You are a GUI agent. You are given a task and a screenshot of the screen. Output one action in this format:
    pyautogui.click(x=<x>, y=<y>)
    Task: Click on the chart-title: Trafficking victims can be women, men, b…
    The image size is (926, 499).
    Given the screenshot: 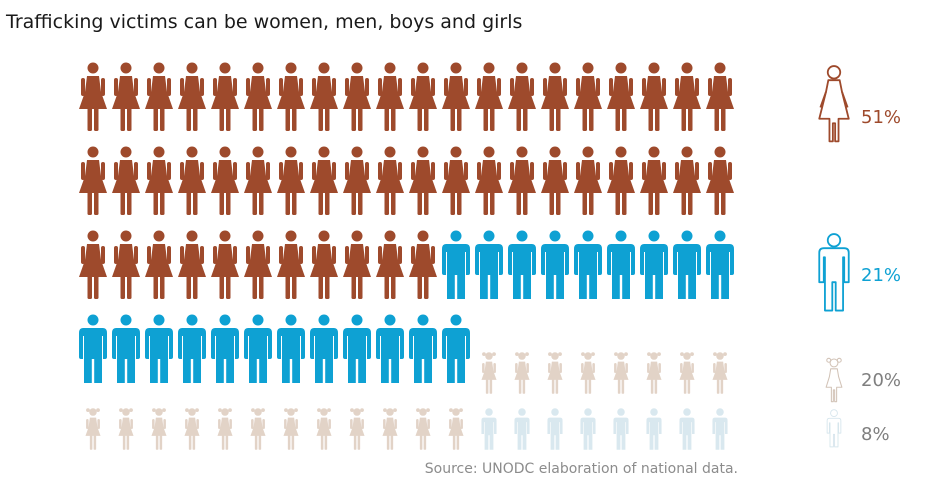 What is the action you would take?
    pyautogui.click(x=264, y=22)
    